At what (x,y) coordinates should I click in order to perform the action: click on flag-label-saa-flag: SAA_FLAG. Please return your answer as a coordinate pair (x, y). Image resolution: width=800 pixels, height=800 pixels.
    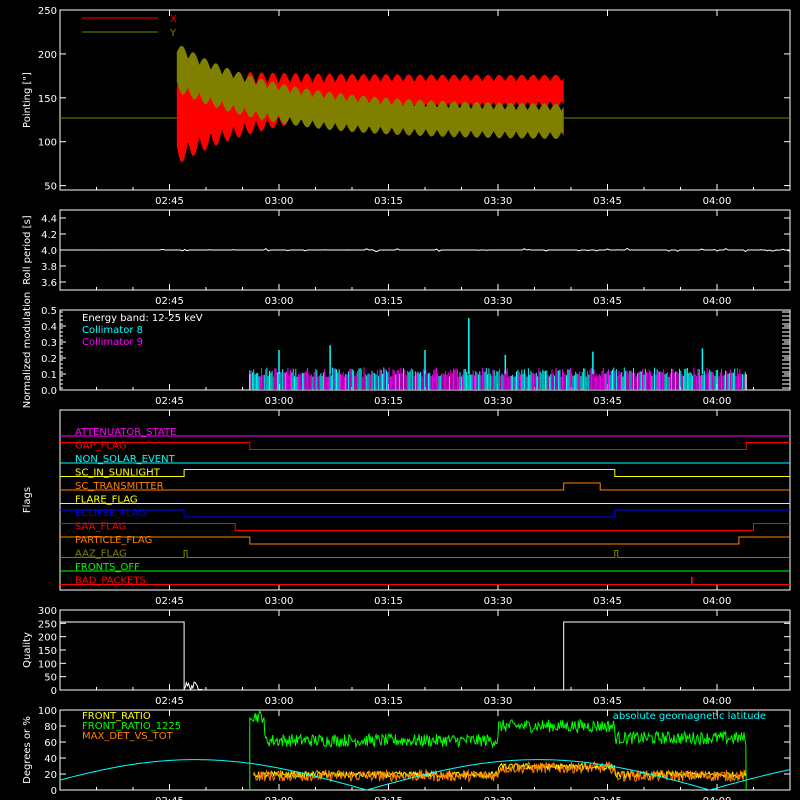
    Looking at the image, I should click on (100, 527).